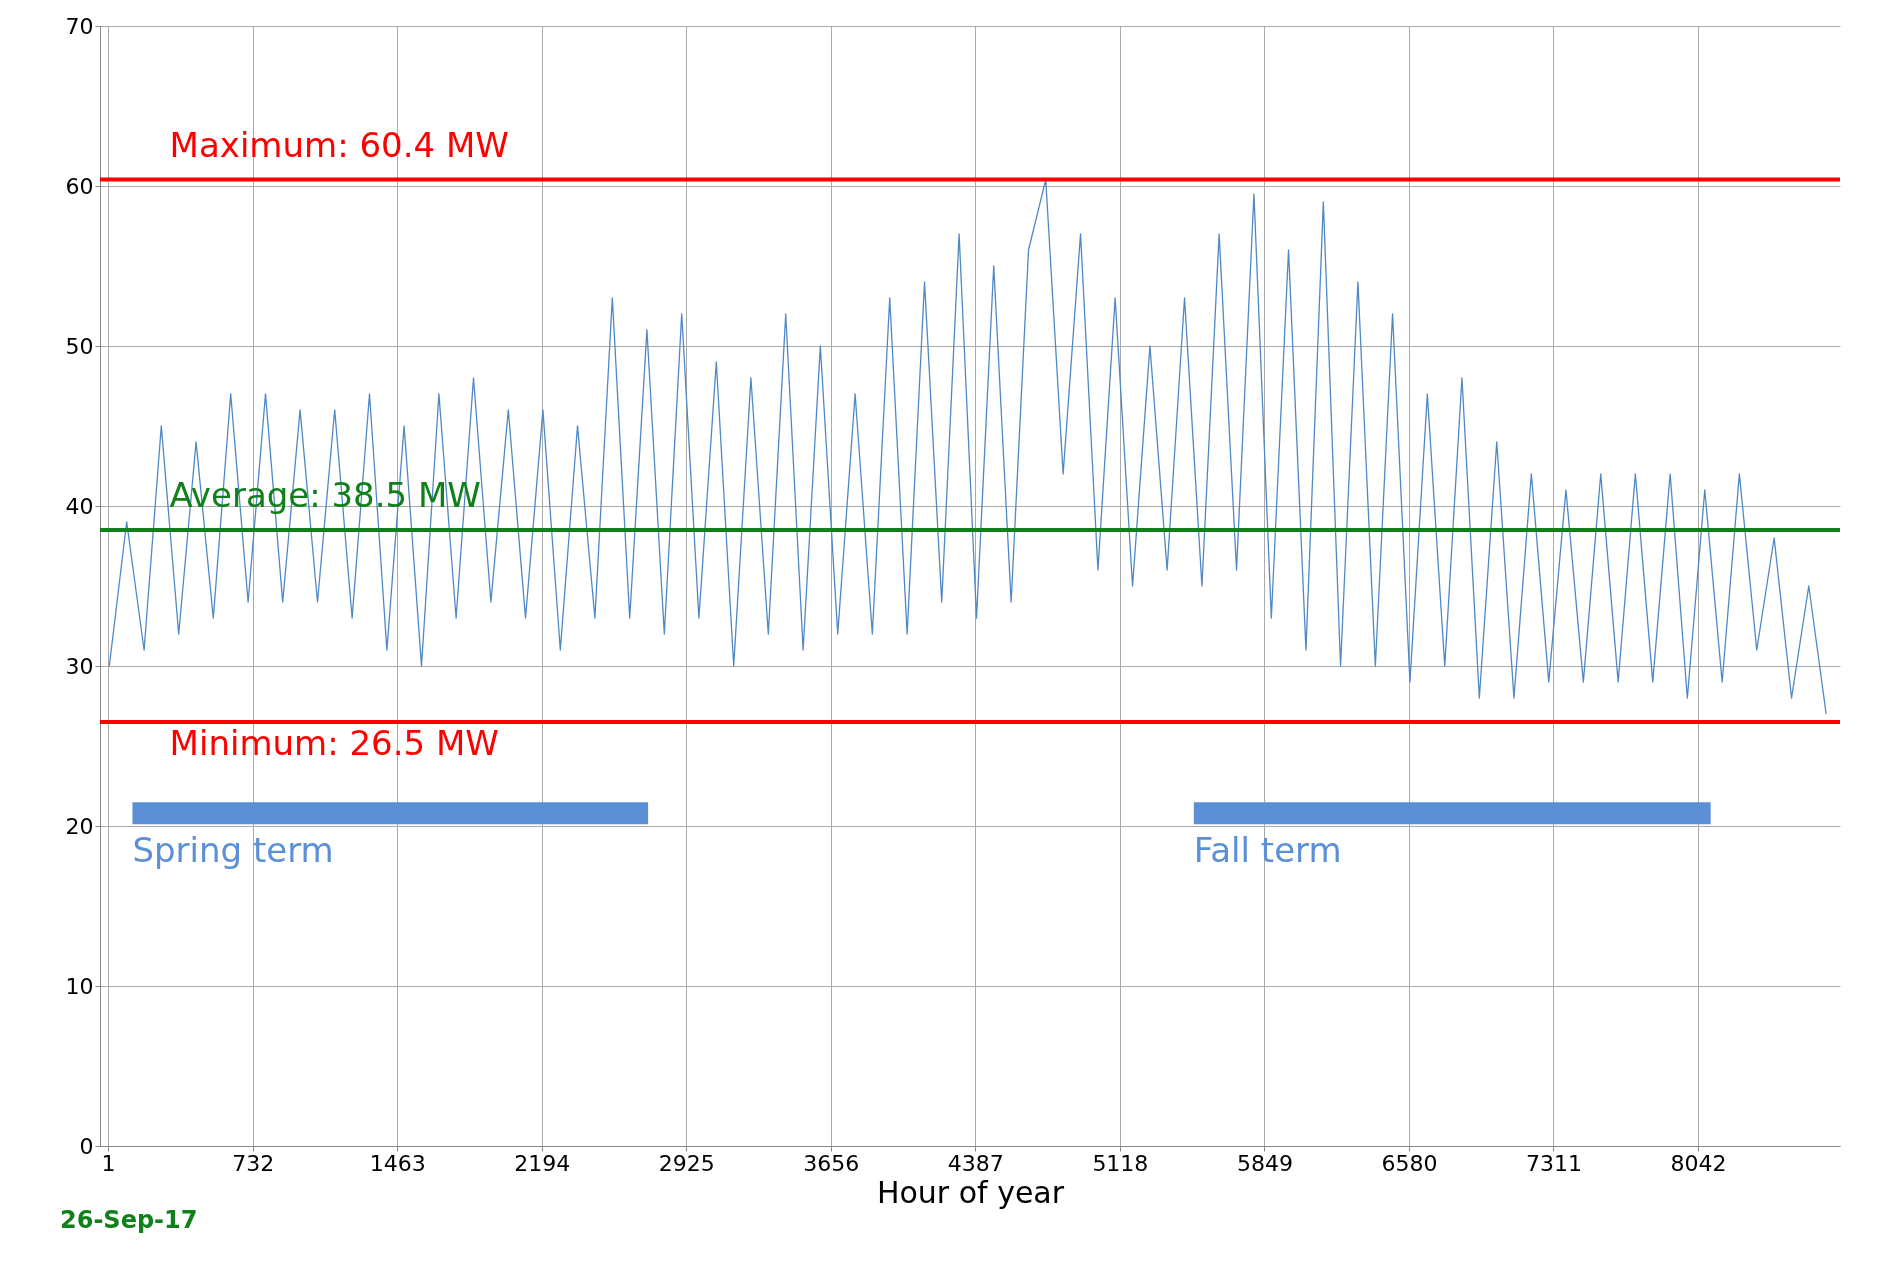 This screenshot has height=1263, width=1886. What do you see at coordinates (339, 144) in the screenshot?
I see `ref-line-label: Maximum: 60.4 MW` at bounding box center [339, 144].